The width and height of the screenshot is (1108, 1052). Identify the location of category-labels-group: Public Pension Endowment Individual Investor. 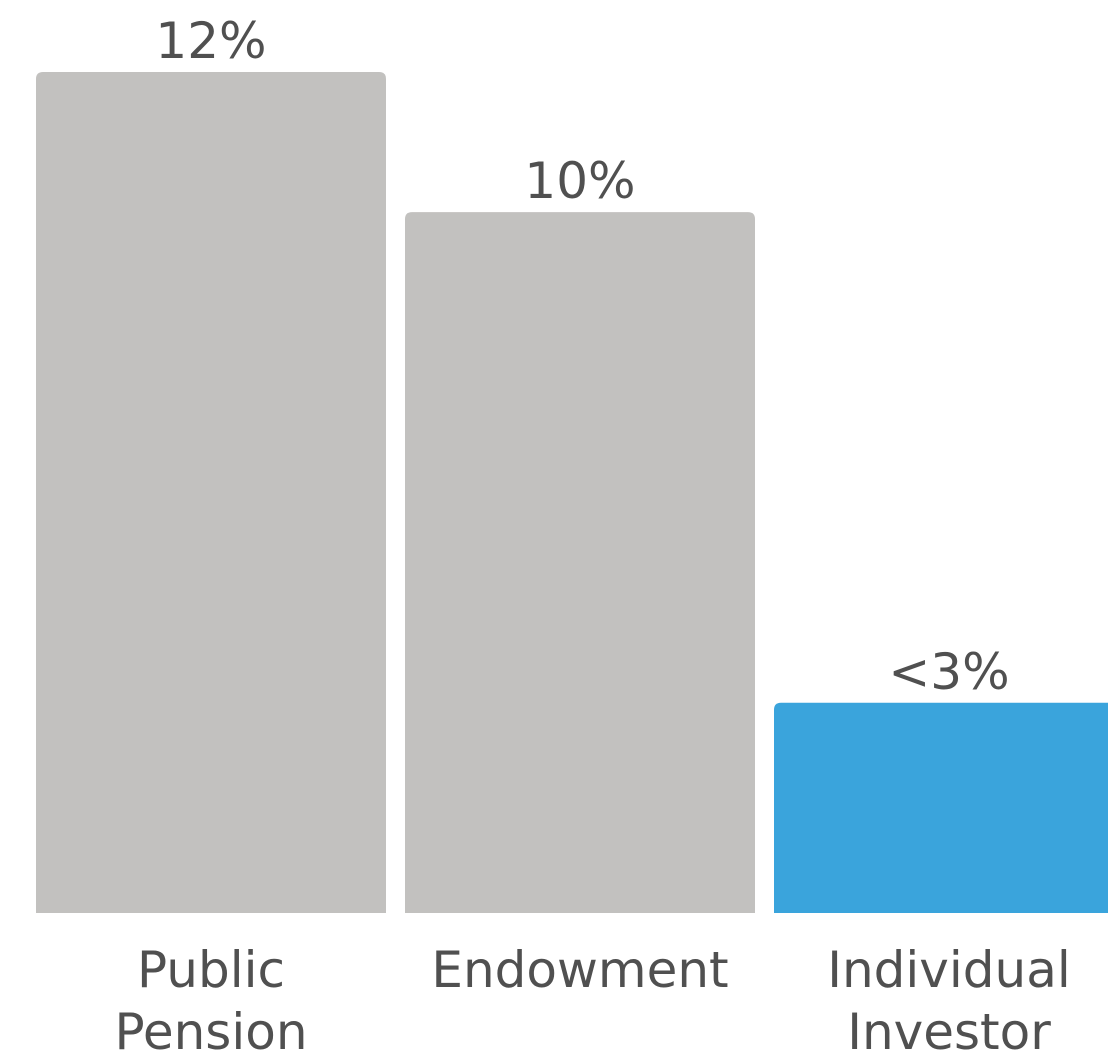
(592, 996).